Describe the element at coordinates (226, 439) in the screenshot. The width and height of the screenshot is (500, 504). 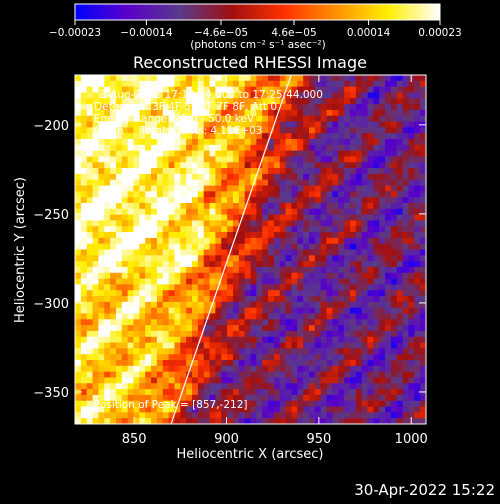
I see `x-tick-label: 900` at that location.